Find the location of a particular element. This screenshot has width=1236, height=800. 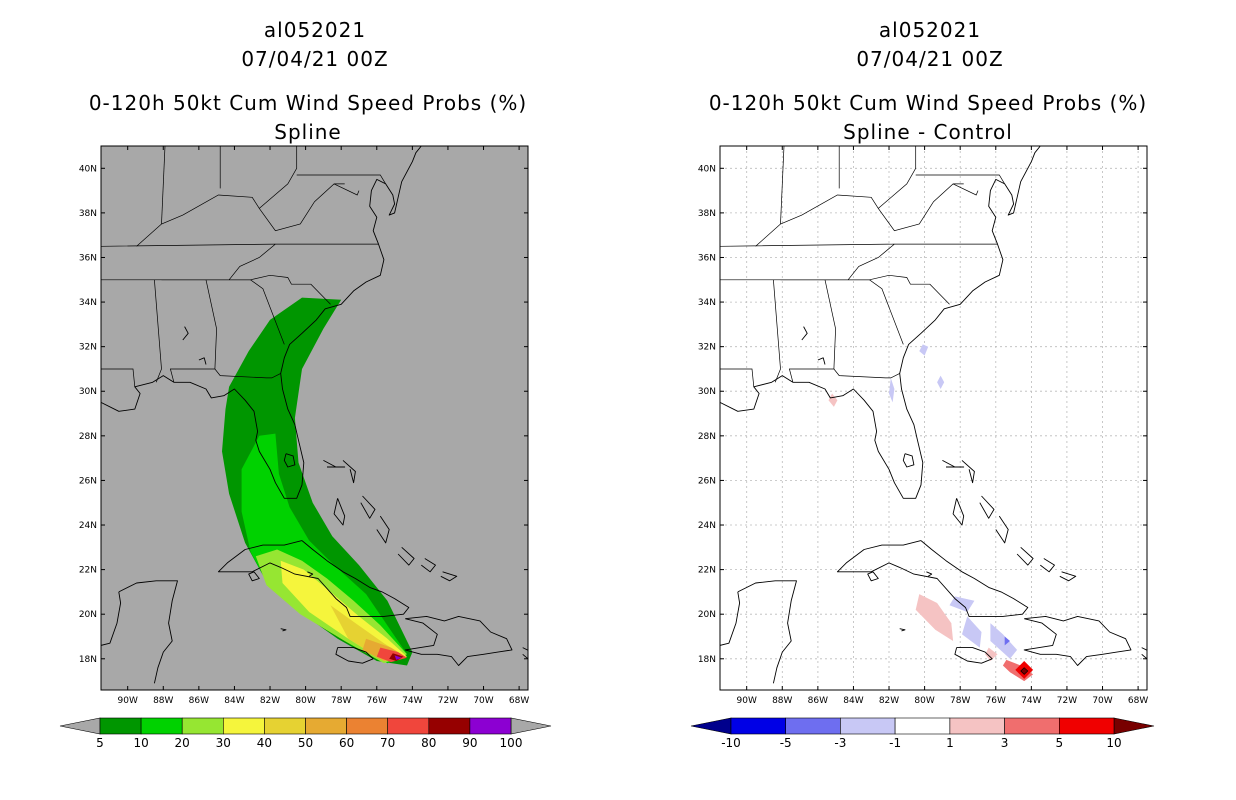

colorbar-arrow-left is located at coordinates (80, 726).